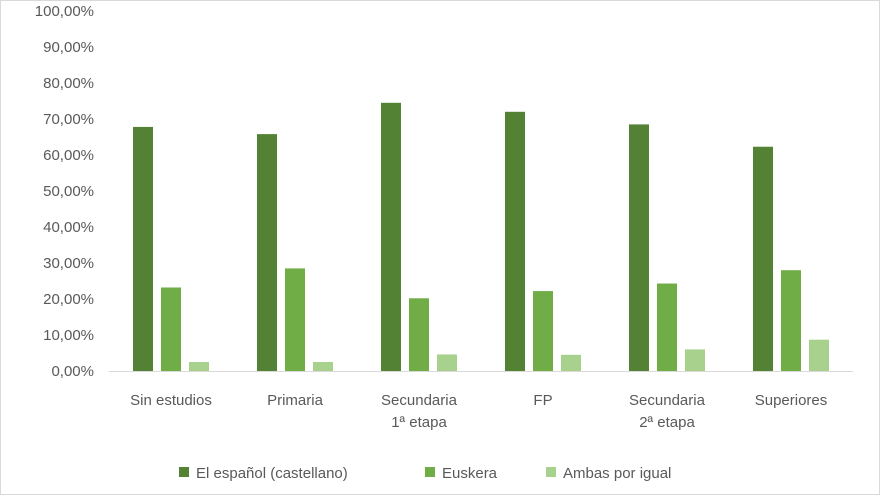 Image resolution: width=880 pixels, height=495 pixels. What do you see at coordinates (68, 335) in the screenshot?
I see `y-tick-label: 10,00%` at bounding box center [68, 335].